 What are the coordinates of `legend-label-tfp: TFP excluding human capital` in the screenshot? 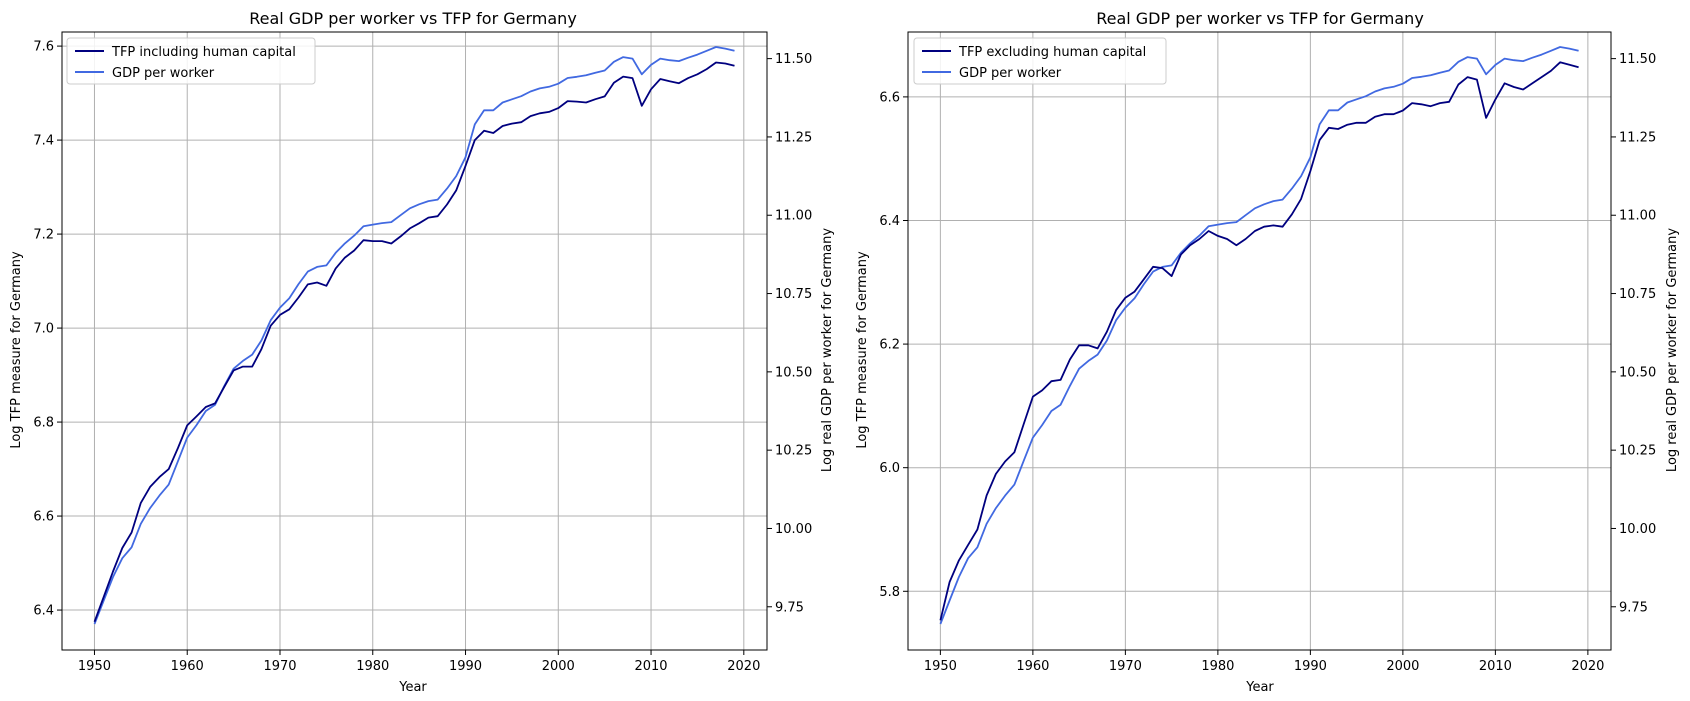 It's located at (1052, 52).